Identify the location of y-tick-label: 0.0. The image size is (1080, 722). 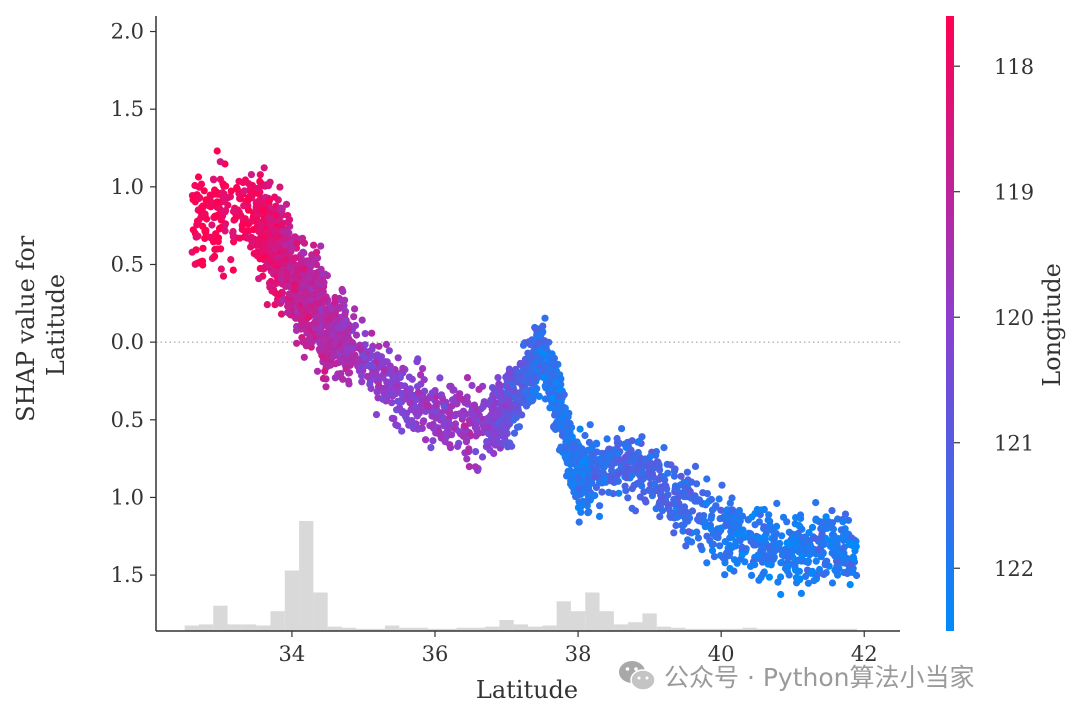
(127, 342).